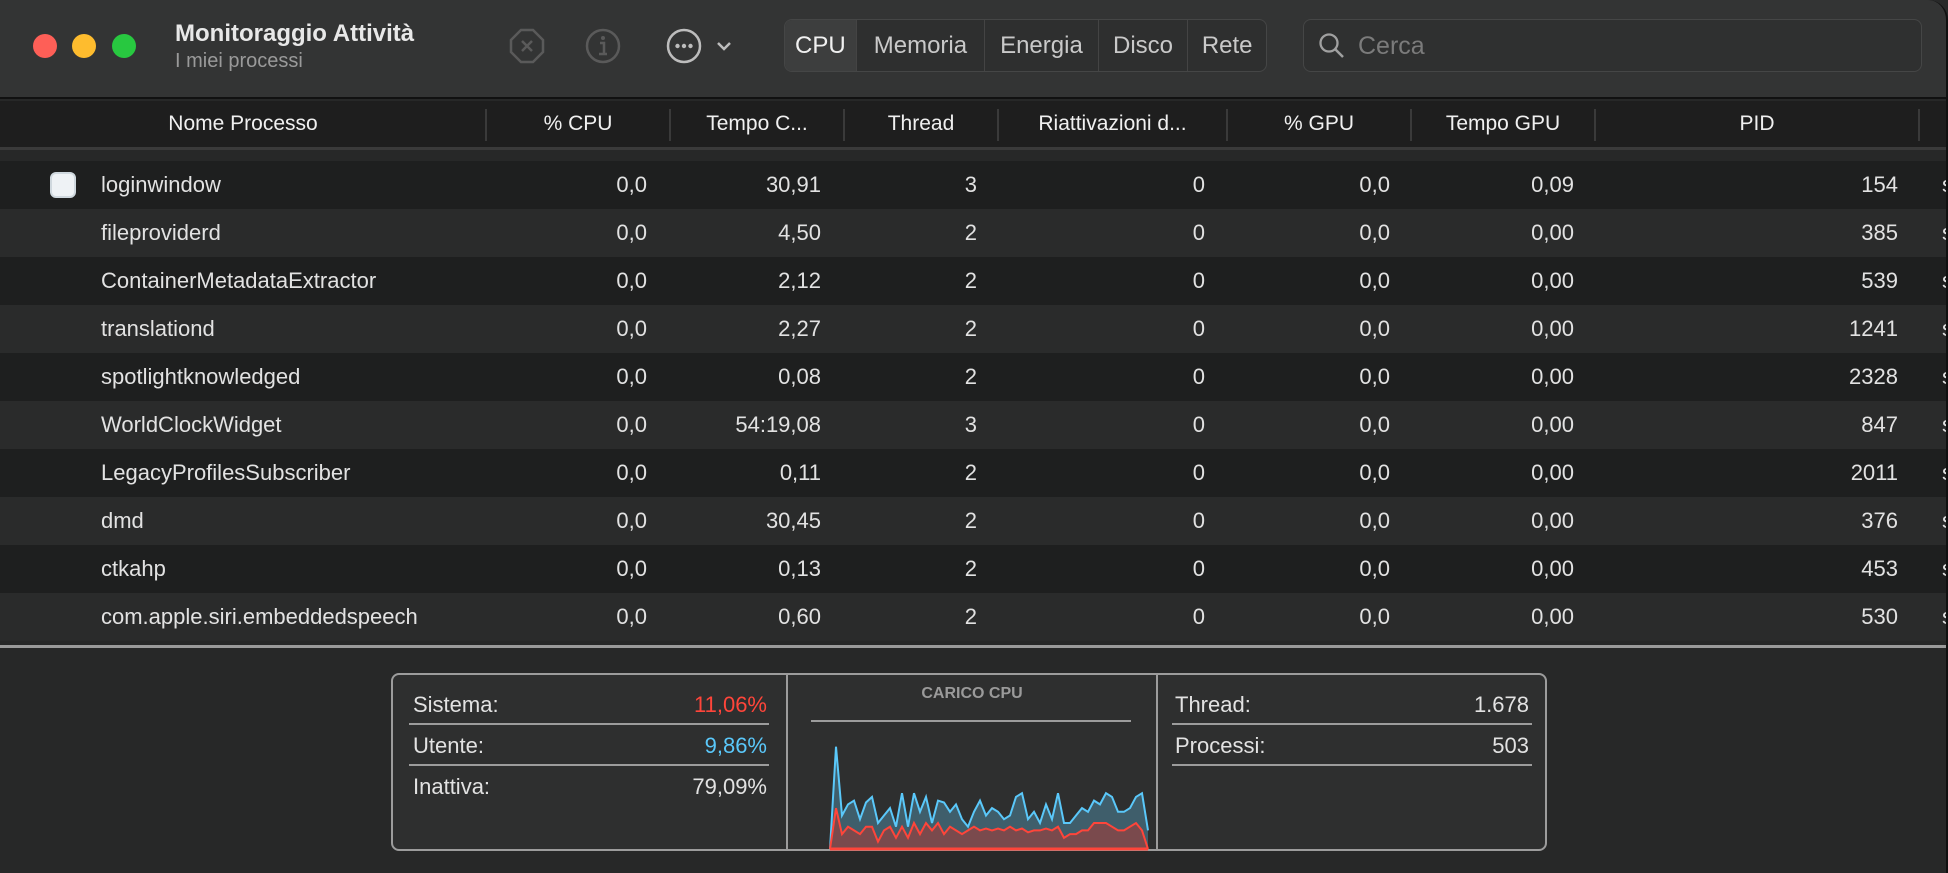 This screenshot has width=1948, height=873. Describe the element at coordinates (973, 377) in the screenshot. I see `table-row: spotlightknowledged 0,0 0,08 2 0 0,0 0,00 2328 s` at that location.